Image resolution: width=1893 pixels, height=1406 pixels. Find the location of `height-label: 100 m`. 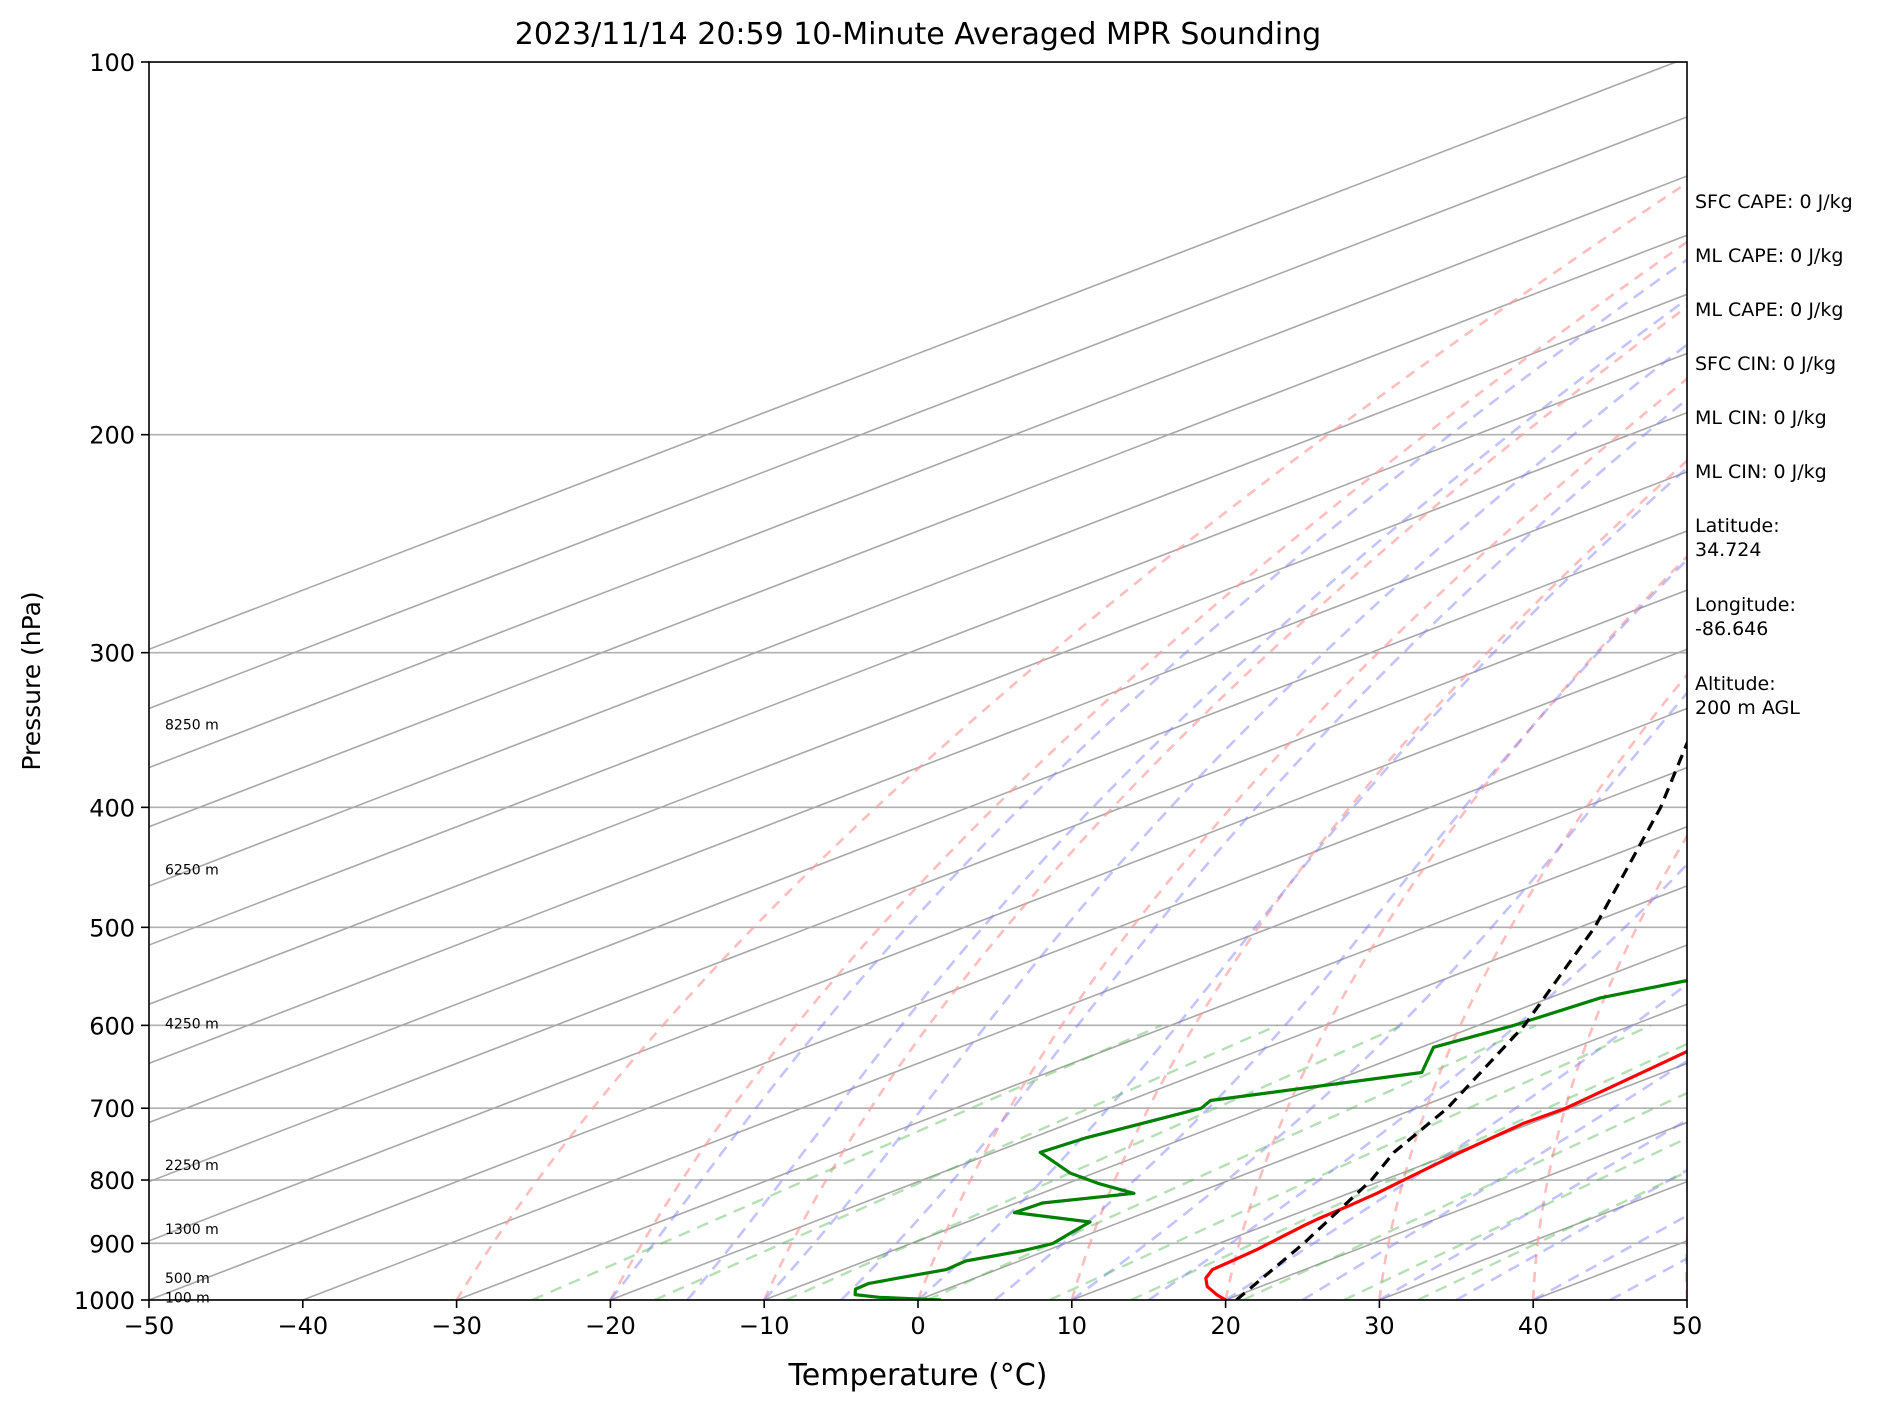

height-label: 100 m is located at coordinates (187, 1298).